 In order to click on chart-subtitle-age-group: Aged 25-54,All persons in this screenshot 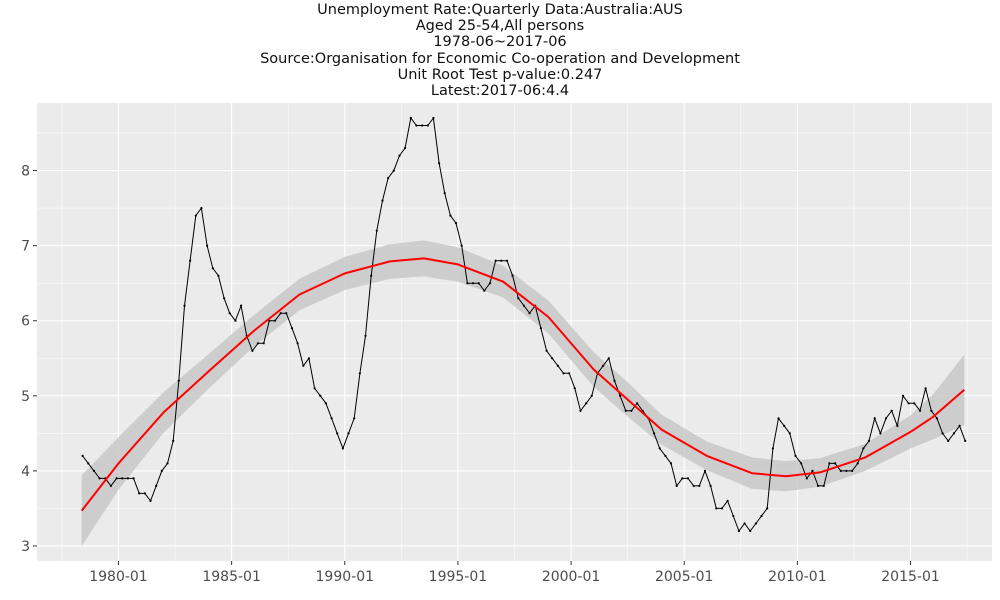, I will do `click(500, 26)`.